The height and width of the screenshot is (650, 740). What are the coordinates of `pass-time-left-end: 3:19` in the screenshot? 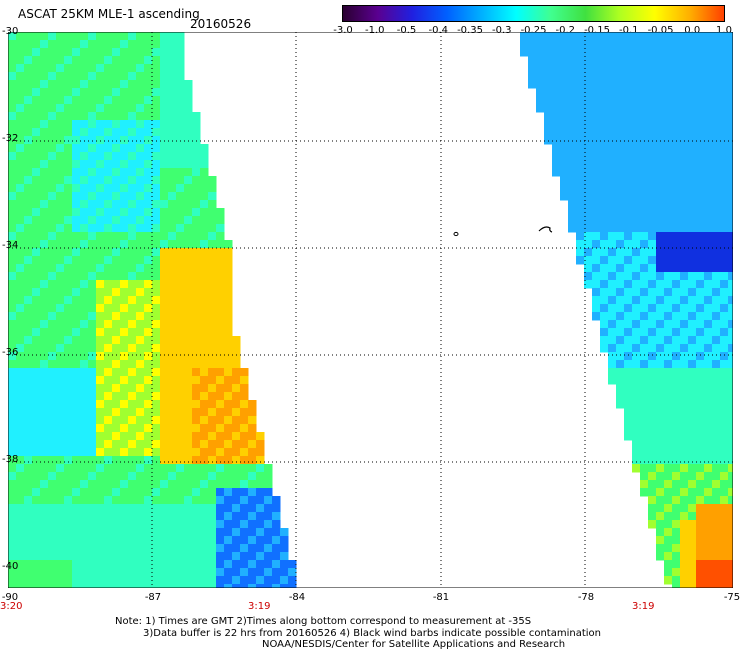 It's located at (259, 606).